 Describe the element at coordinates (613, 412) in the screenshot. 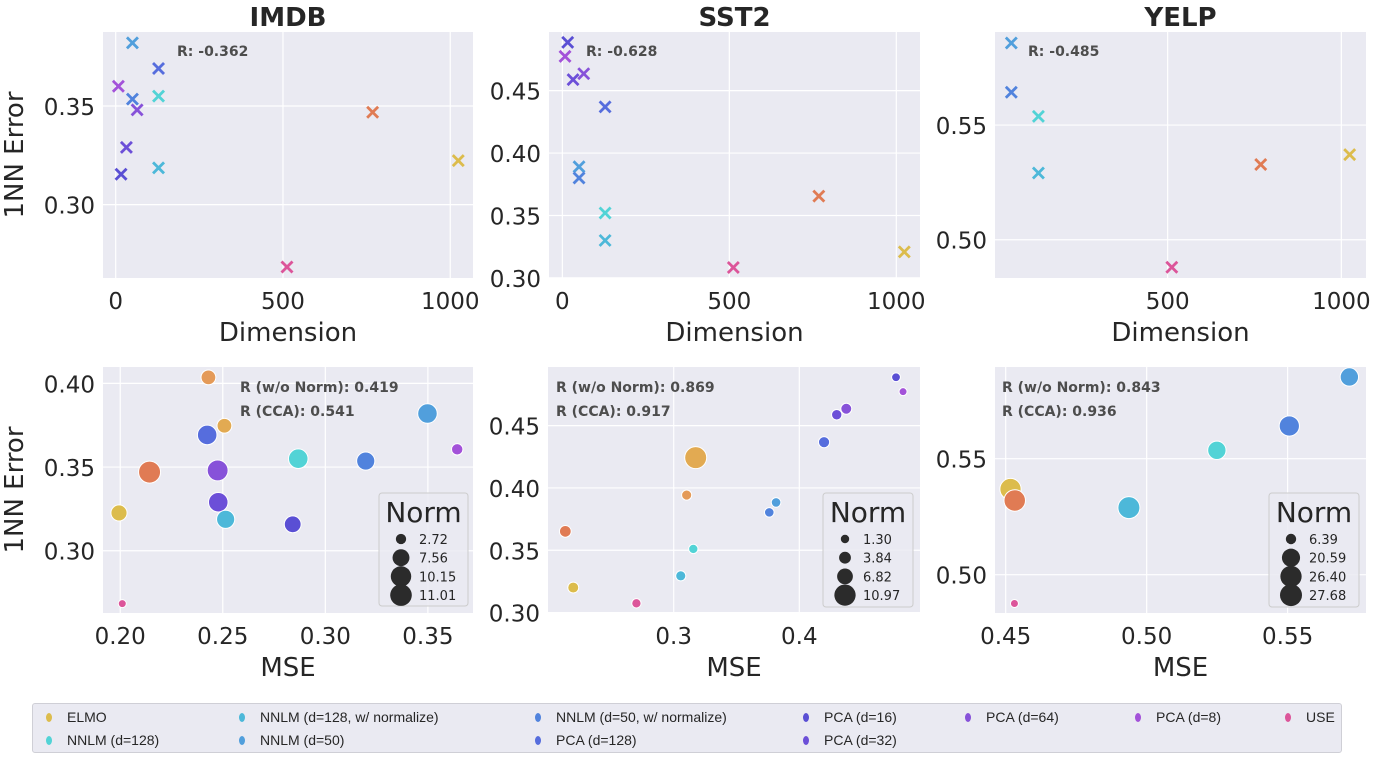

I see `correlation-annotation: R (CCA): 0.917` at that location.